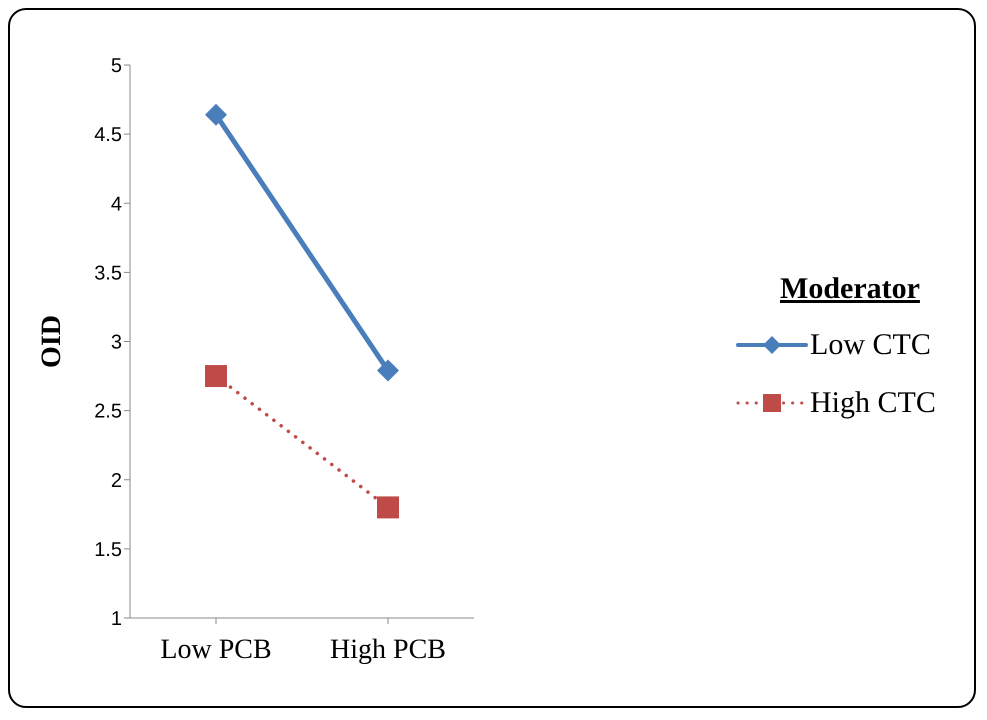 This screenshot has width=987, height=720. What do you see at coordinates (51, 341) in the screenshot?
I see `y-axis-title: OID` at bounding box center [51, 341].